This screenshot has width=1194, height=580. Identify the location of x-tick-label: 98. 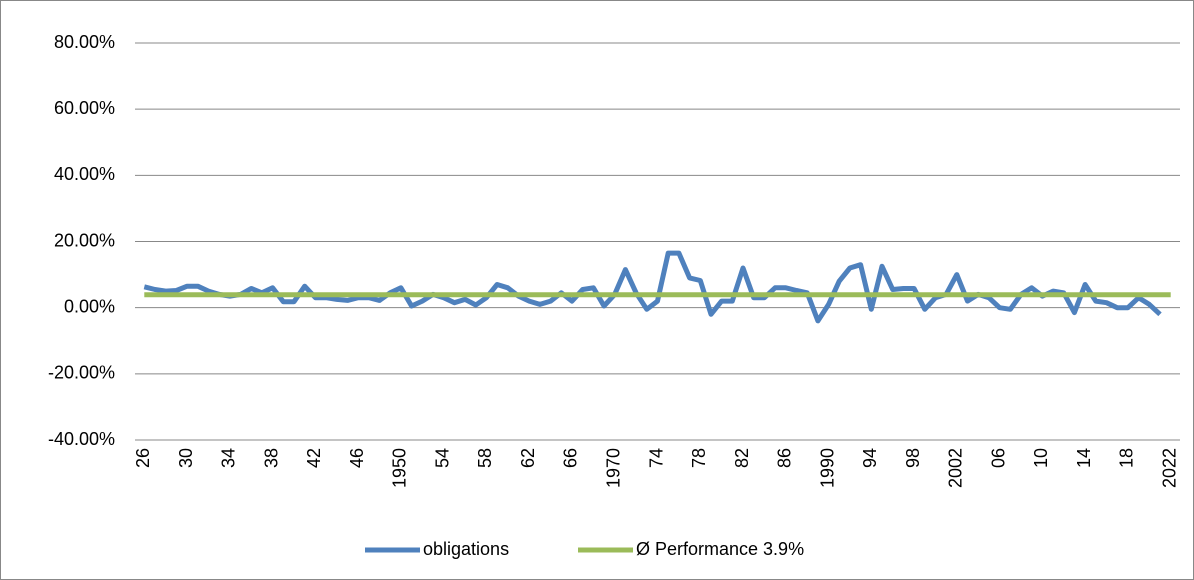
(913, 458).